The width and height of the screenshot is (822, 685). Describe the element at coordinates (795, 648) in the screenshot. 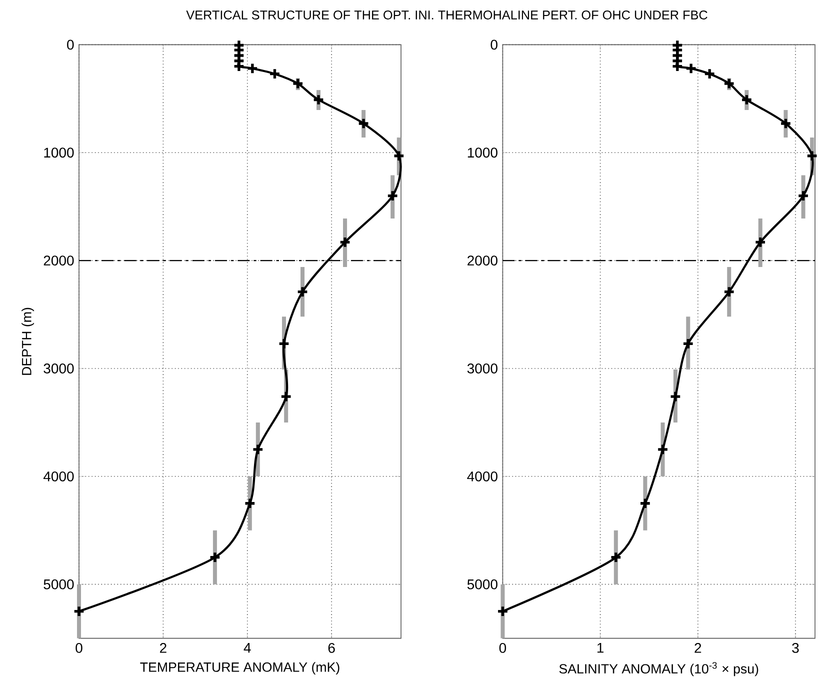

I see `x-tick-label: 3` at that location.